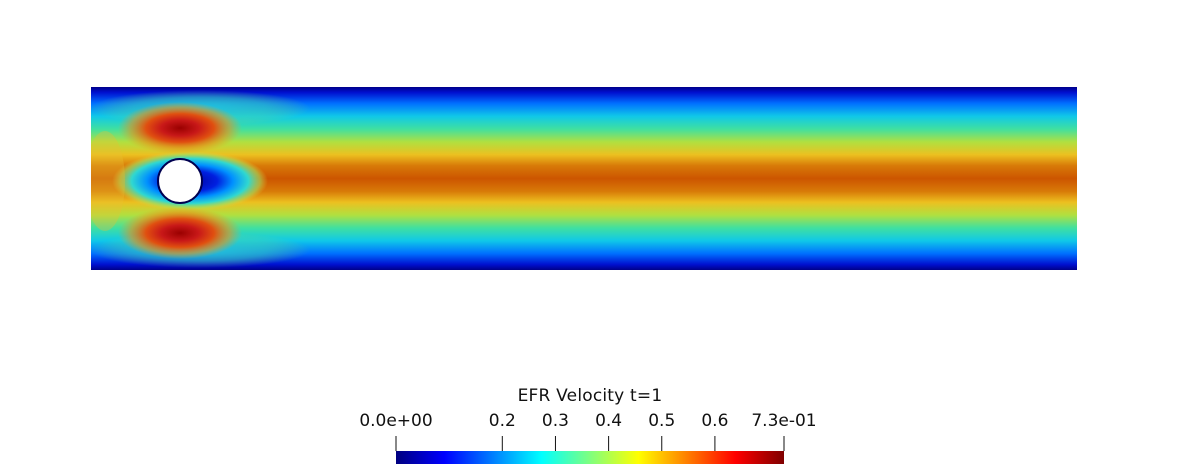 The height and width of the screenshot is (468, 1178). Describe the element at coordinates (609, 421) in the screenshot. I see `colorbar-tick-label: 0.4` at that location.